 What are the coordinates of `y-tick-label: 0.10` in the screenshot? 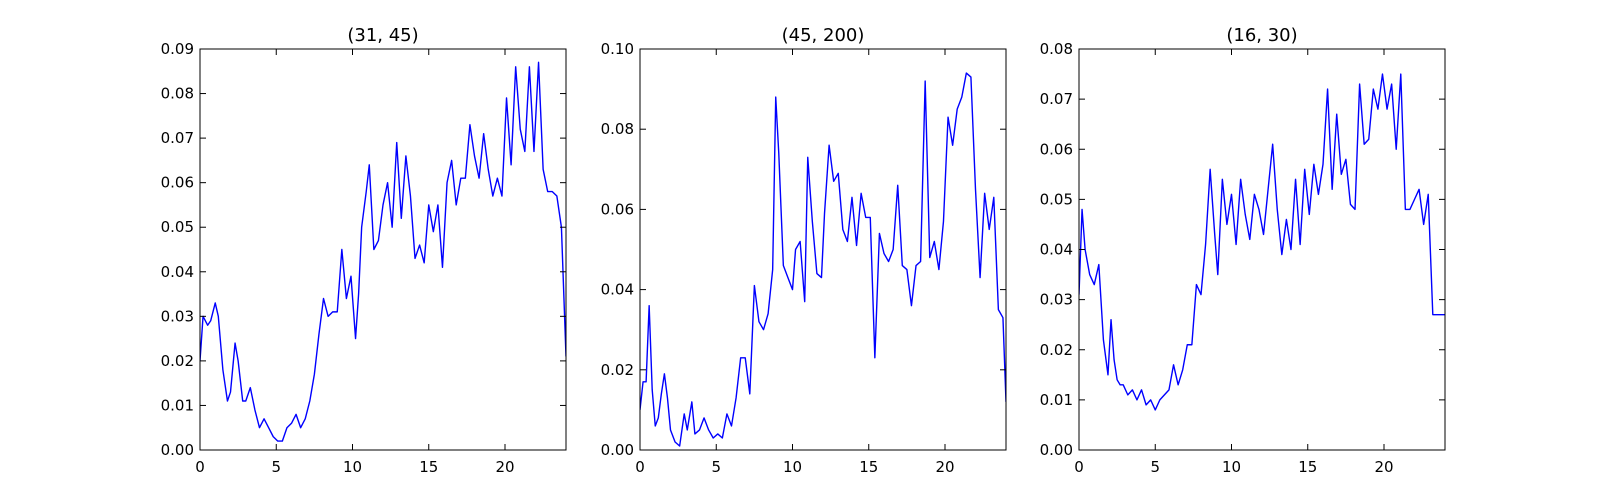 It's located at (617, 49).